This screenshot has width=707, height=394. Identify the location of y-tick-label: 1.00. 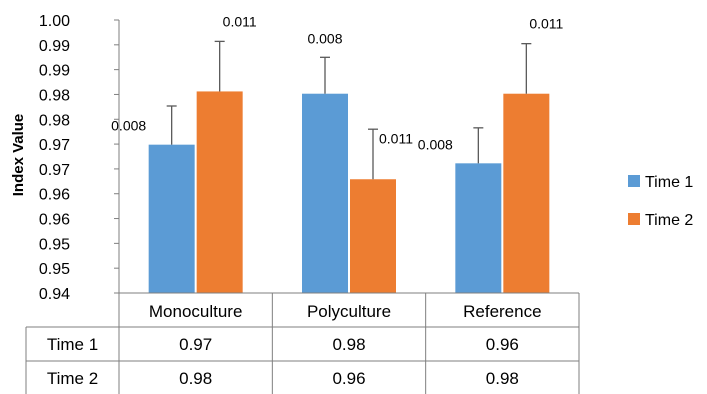
(54, 21).